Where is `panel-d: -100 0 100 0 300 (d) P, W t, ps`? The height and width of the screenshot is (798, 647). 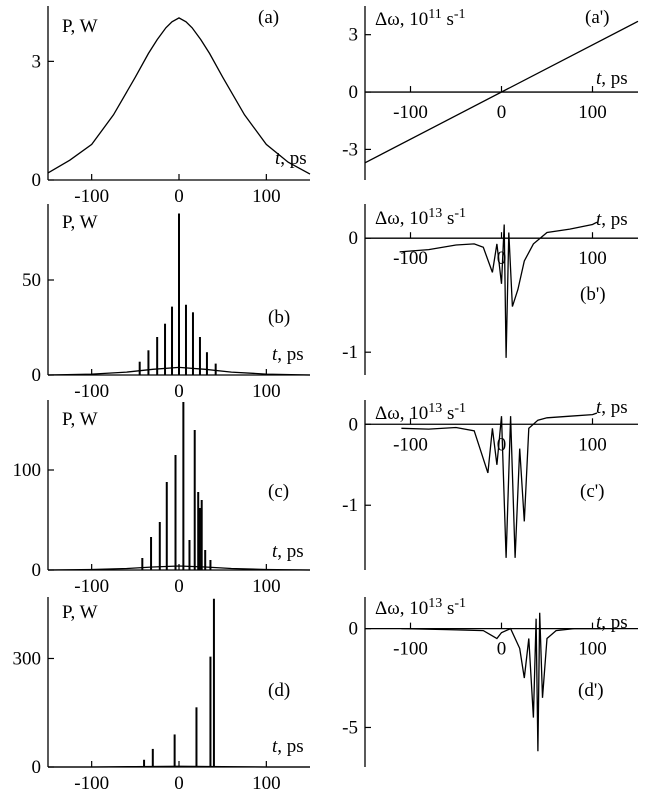
panel-d: -100 0 100 0 300 (d) P, W t, ps is located at coordinates (161, 695).